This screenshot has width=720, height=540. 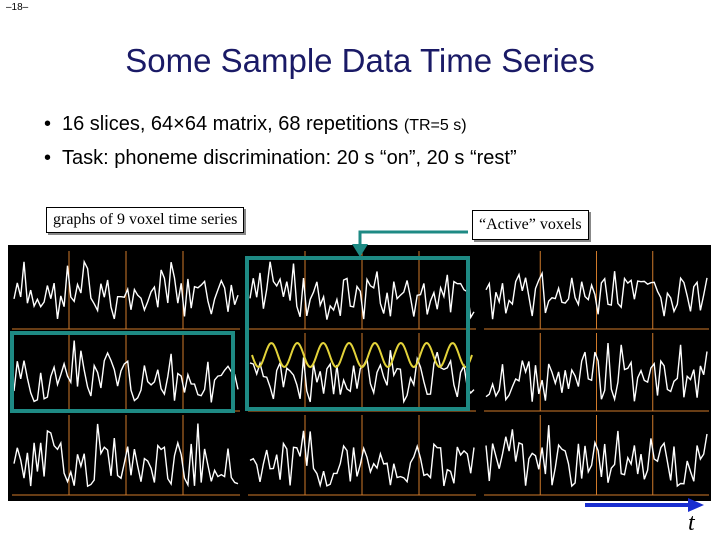 I want to click on time-axis-label: t, so click(x=691, y=523).